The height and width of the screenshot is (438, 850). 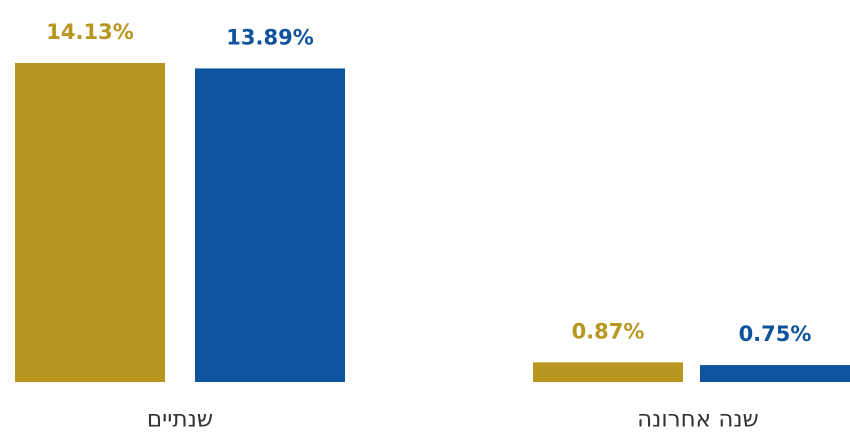 What do you see at coordinates (775, 334) in the screenshot?
I see `value-label: 0.75%` at bounding box center [775, 334].